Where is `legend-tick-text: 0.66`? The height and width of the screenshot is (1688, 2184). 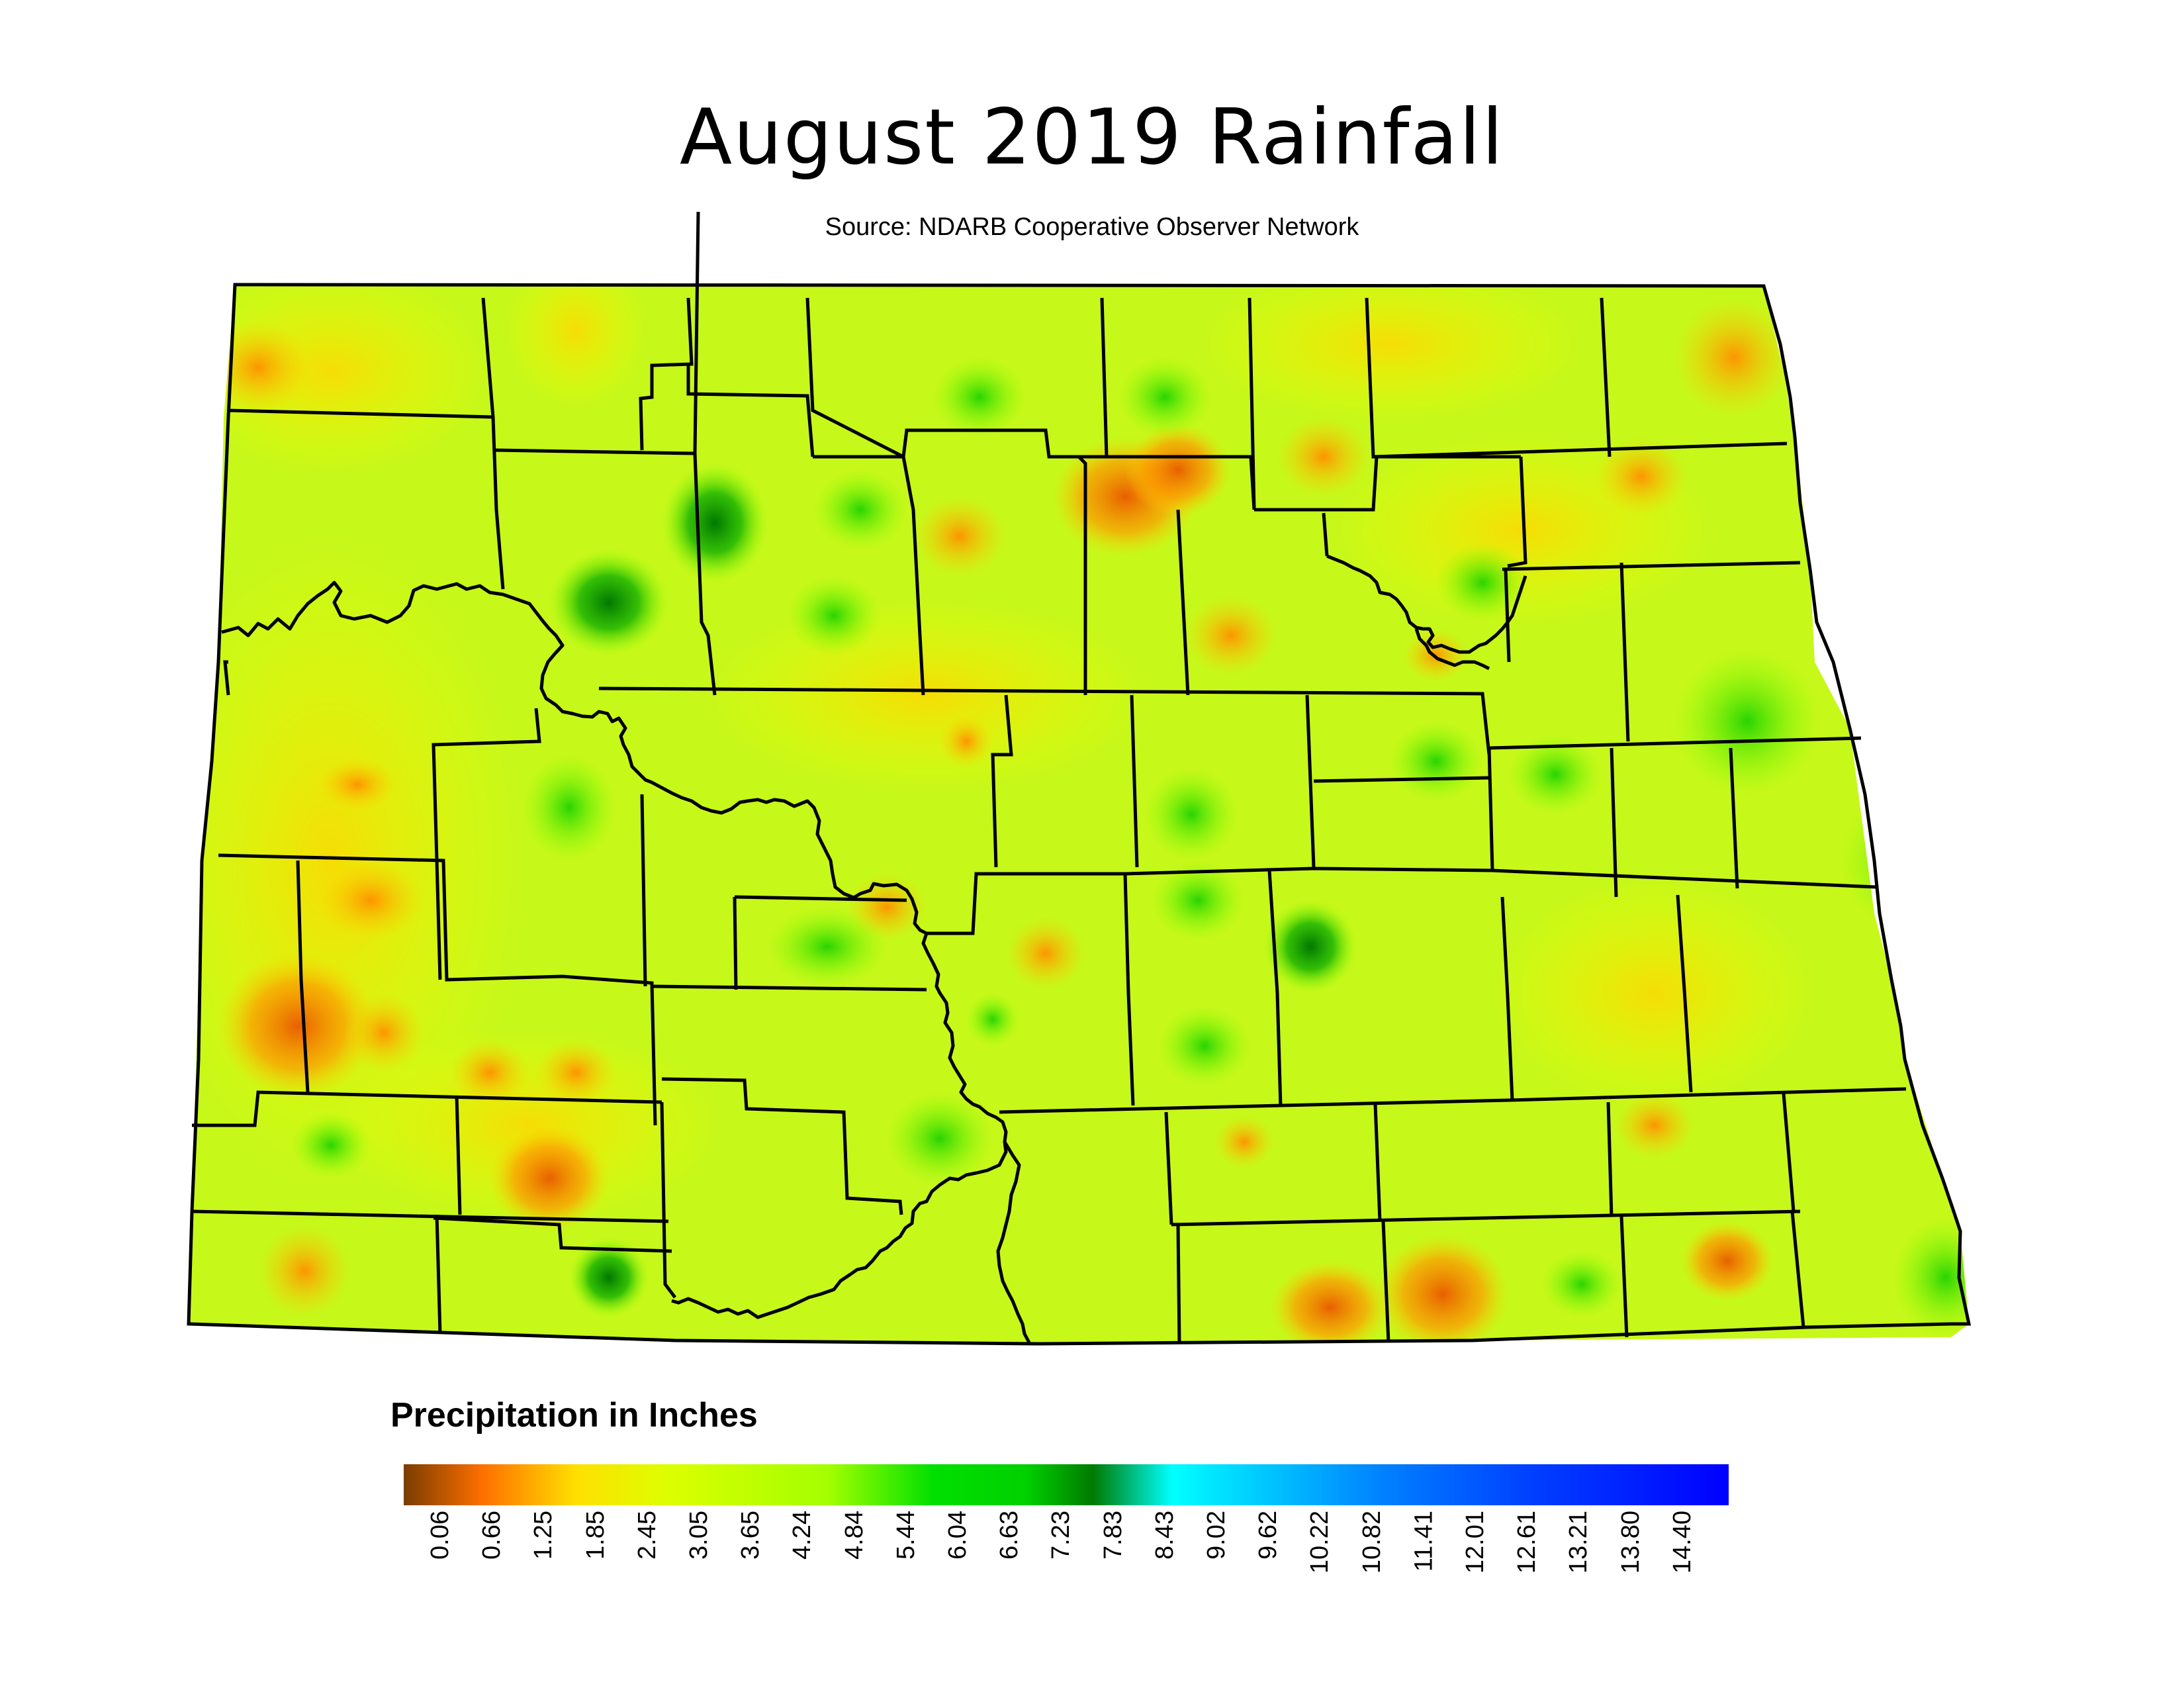 legend-tick-text: 0.66 is located at coordinates (492, 1535).